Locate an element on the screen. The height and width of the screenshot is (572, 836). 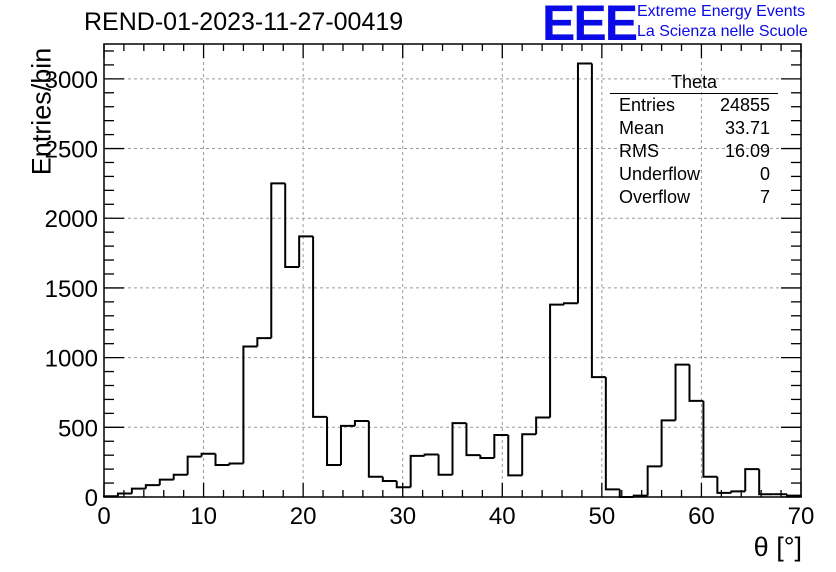
x-tick-label: 70 is located at coordinates (801, 516).